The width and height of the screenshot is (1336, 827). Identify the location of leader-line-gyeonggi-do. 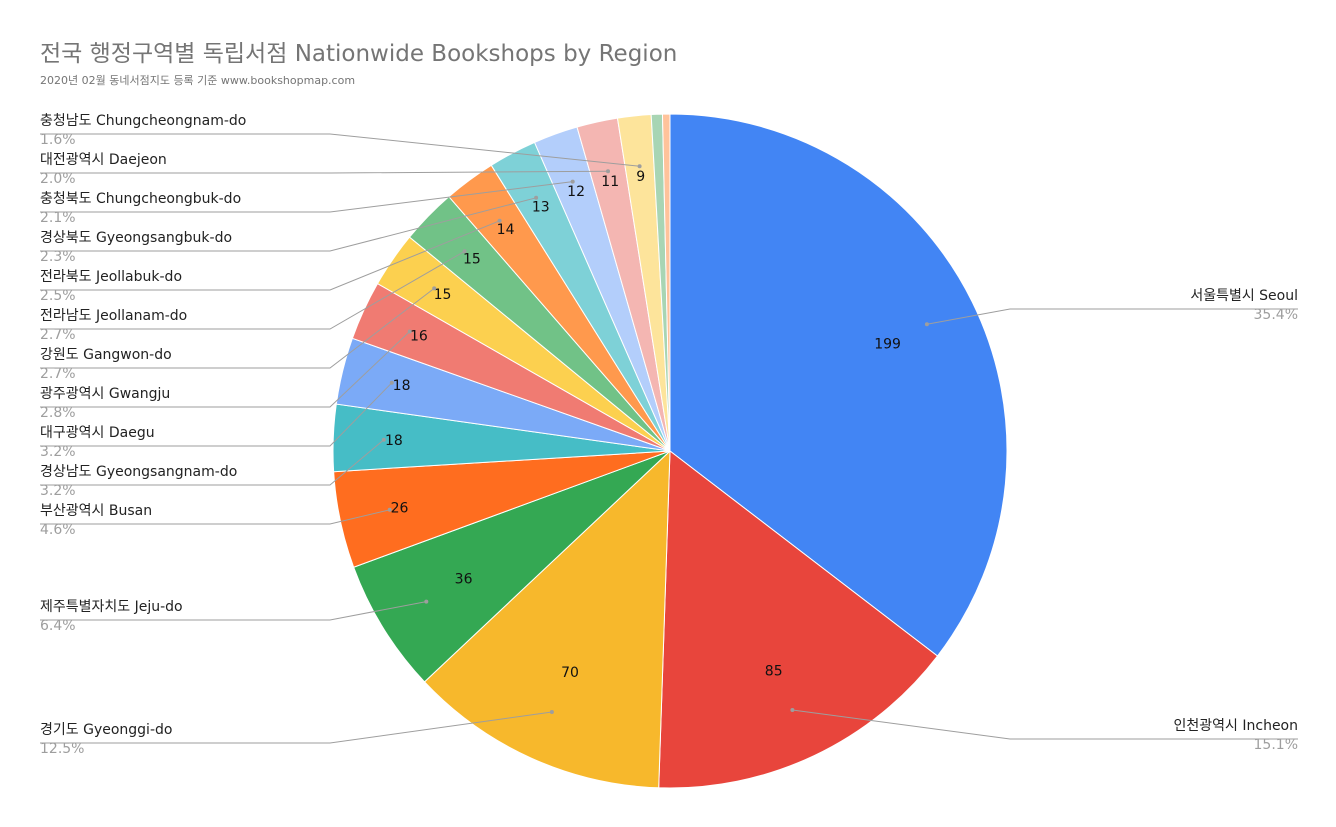
(296, 727).